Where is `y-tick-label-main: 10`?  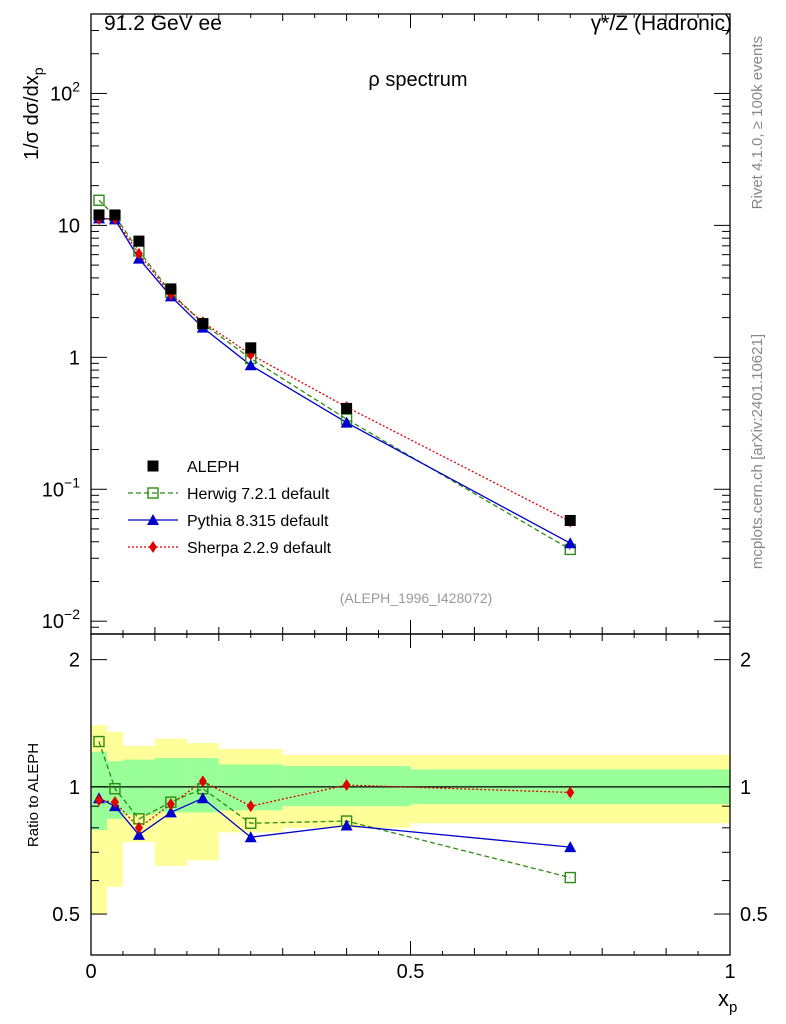 y-tick-label-main: 10 is located at coordinates (69, 226).